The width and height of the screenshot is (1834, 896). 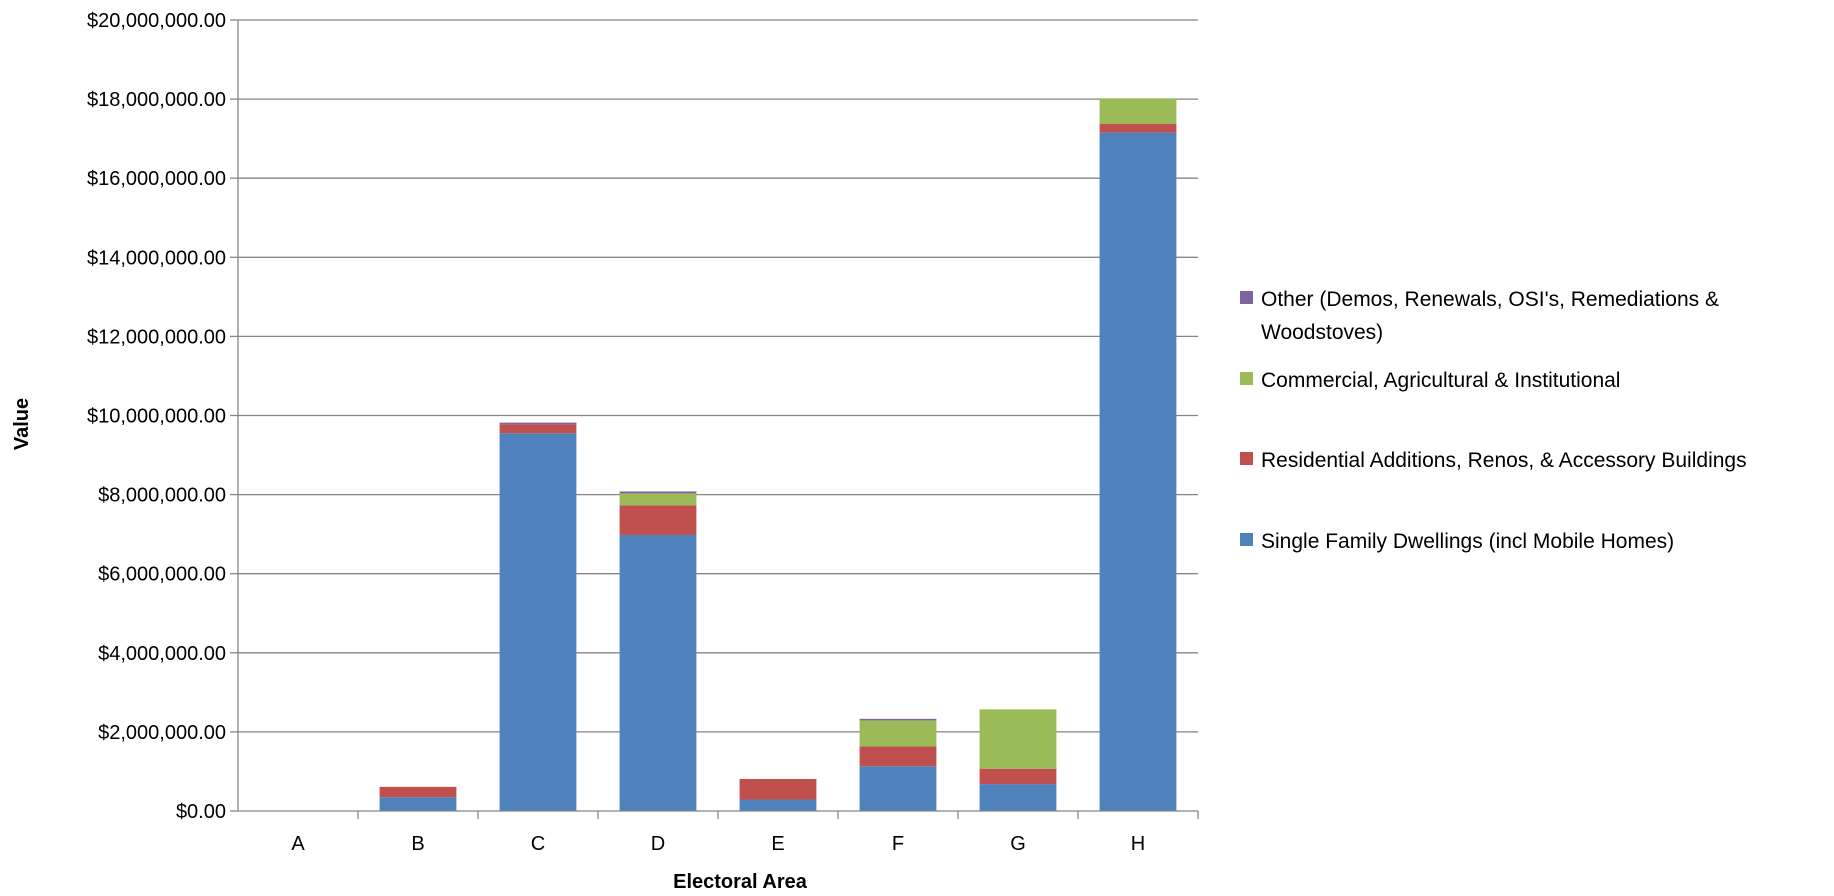 What do you see at coordinates (1138, 844) in the screenshot?
I see `x-tick-label: H` at bounding box center [1138, 844].